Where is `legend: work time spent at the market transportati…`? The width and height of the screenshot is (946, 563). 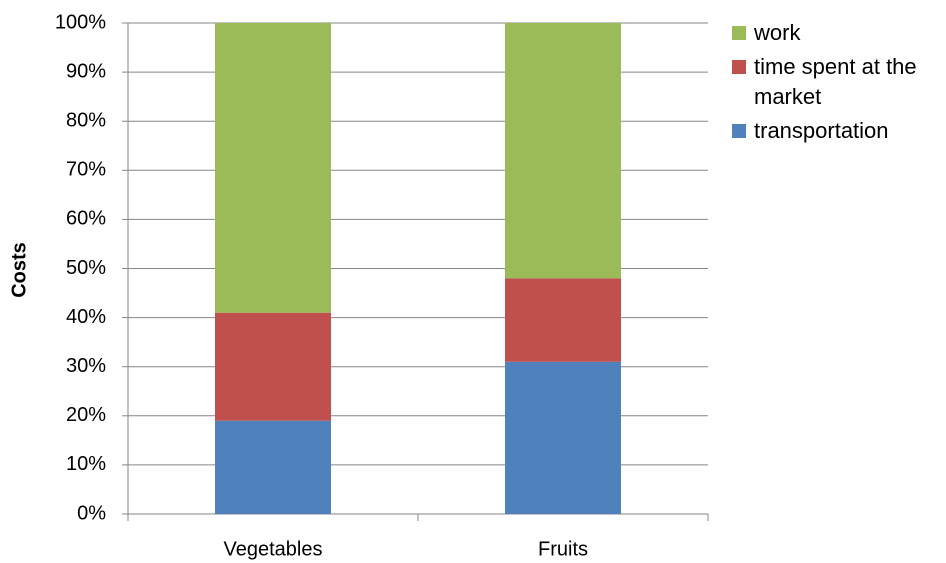 legend: work time spent at the market transportati… is located at coordinates (837, 84).